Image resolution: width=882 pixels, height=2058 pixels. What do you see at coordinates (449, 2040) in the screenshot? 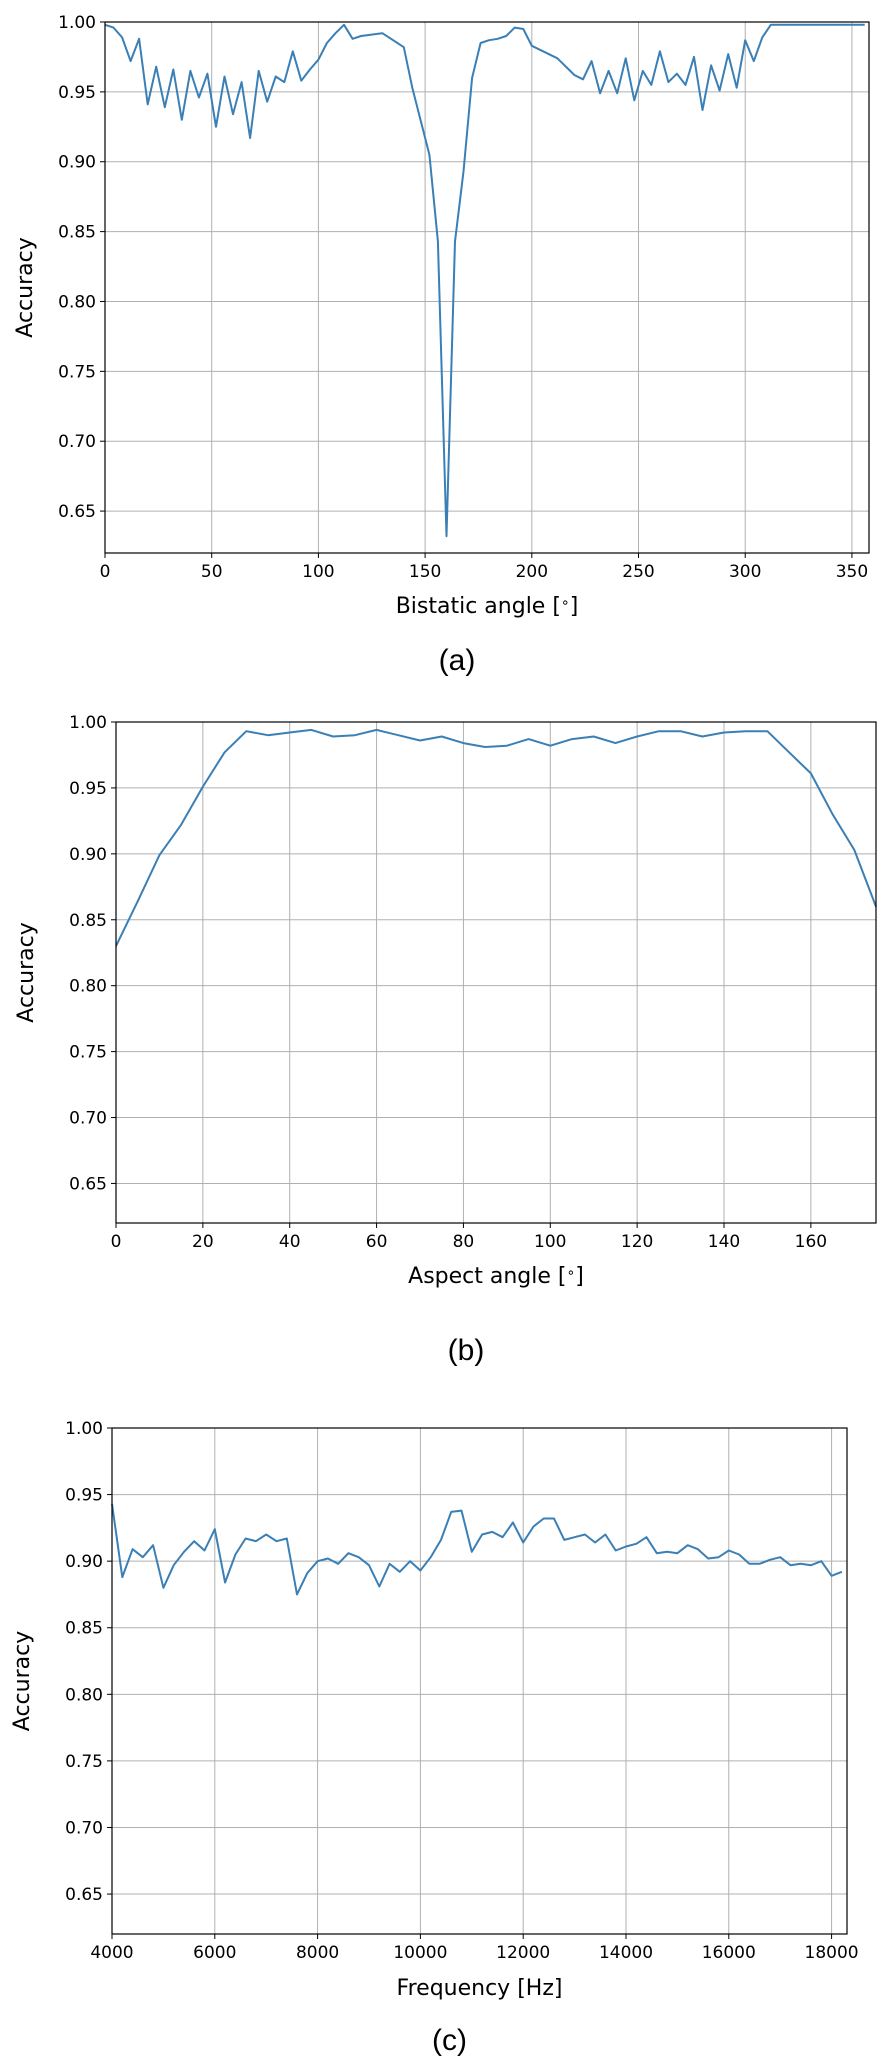
I see `panel-caption: (c)` at bounding box center [449, 2040].